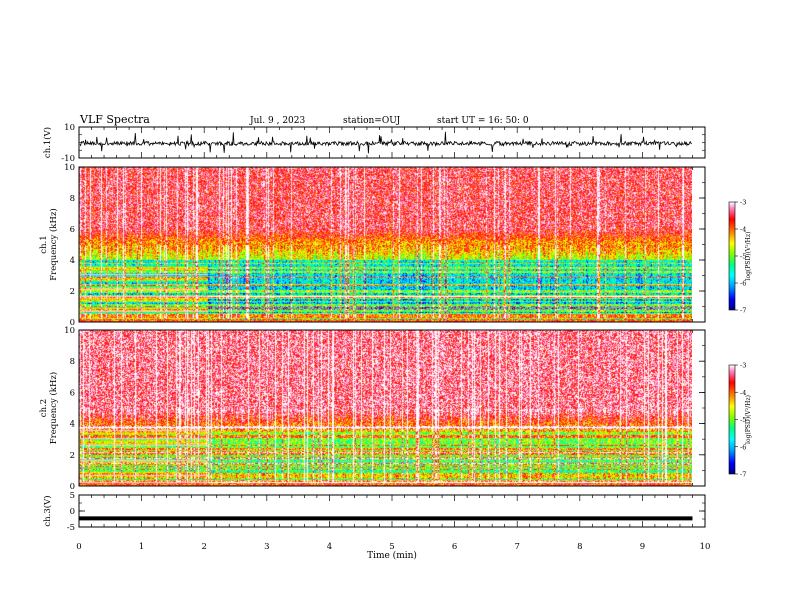  I want to click on time-axis: 0 1 2 3 4 5 6 7 8 9 10, so click(393, 547).